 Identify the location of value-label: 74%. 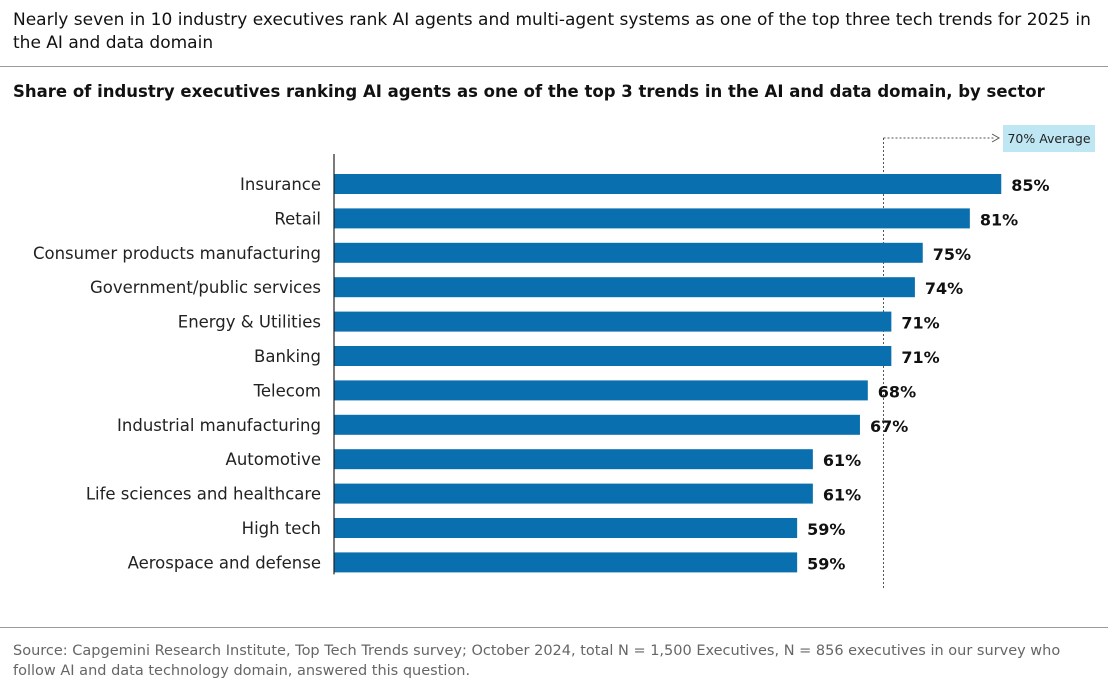
(944, 288).